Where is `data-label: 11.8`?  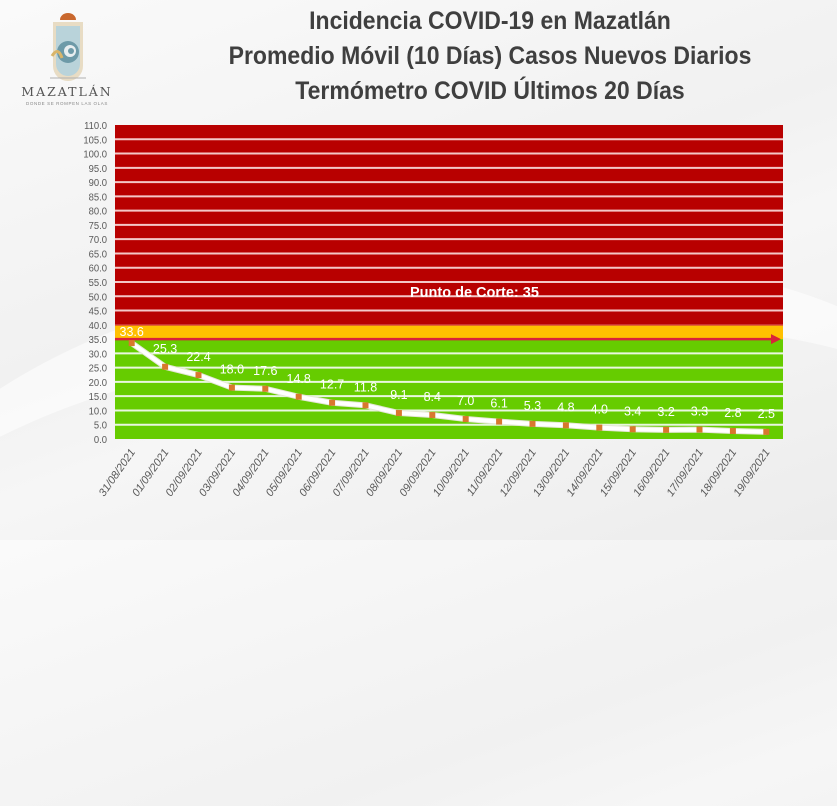 data-label: 11.8 is located at coordinates (365, 387).